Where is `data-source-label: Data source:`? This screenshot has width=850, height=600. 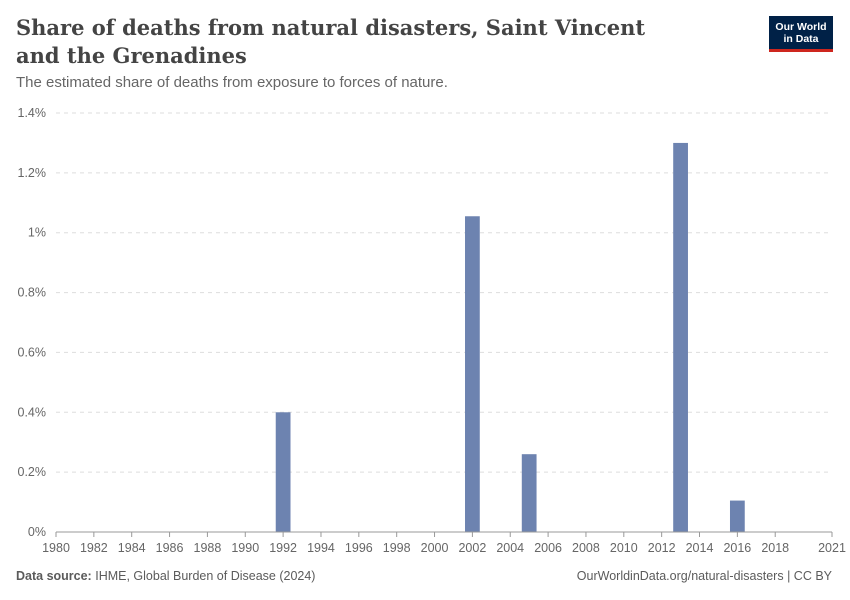
data-source-label: Data source: is located at coordinates (54, 576).